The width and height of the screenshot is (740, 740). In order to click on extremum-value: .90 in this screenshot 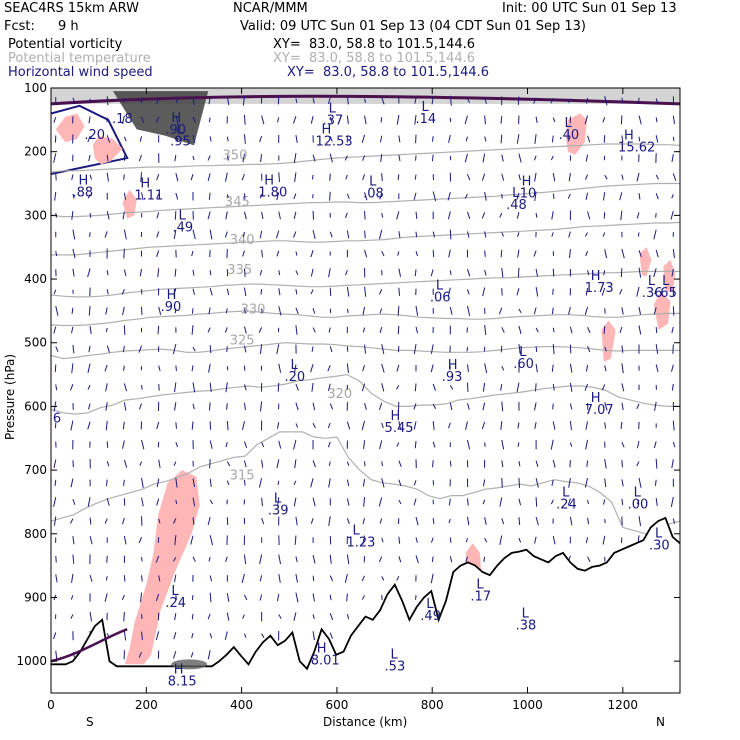, I will do `click(175, 130)`.